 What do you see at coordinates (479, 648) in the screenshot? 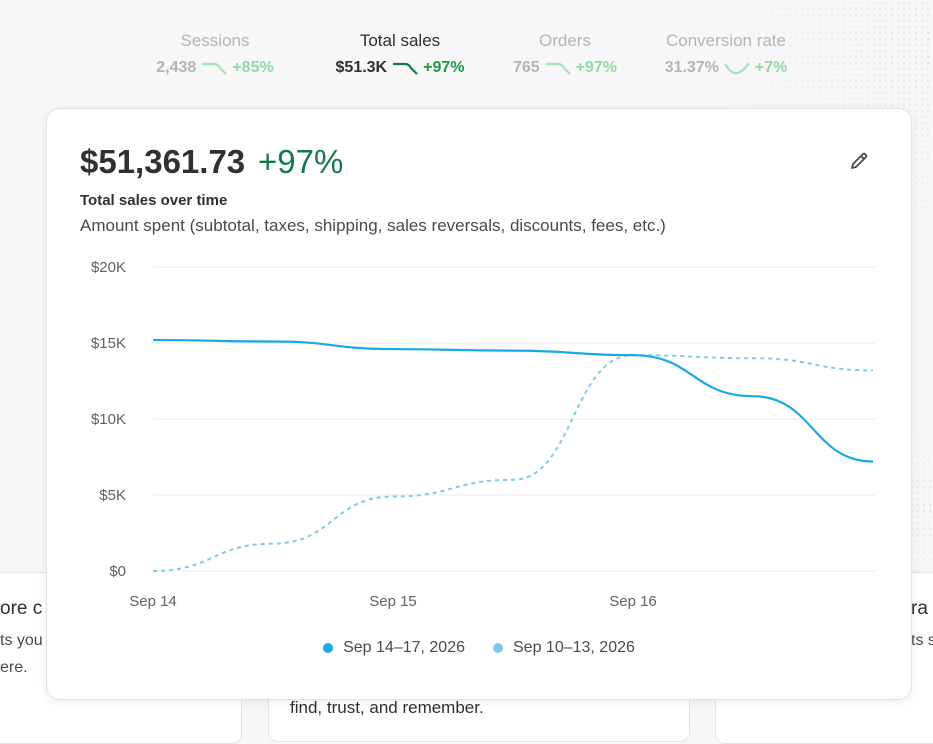
I see `chart-legend: Sep 14–17, 2026 Sep 10–13, 2026` at bounding box center [479, 648].